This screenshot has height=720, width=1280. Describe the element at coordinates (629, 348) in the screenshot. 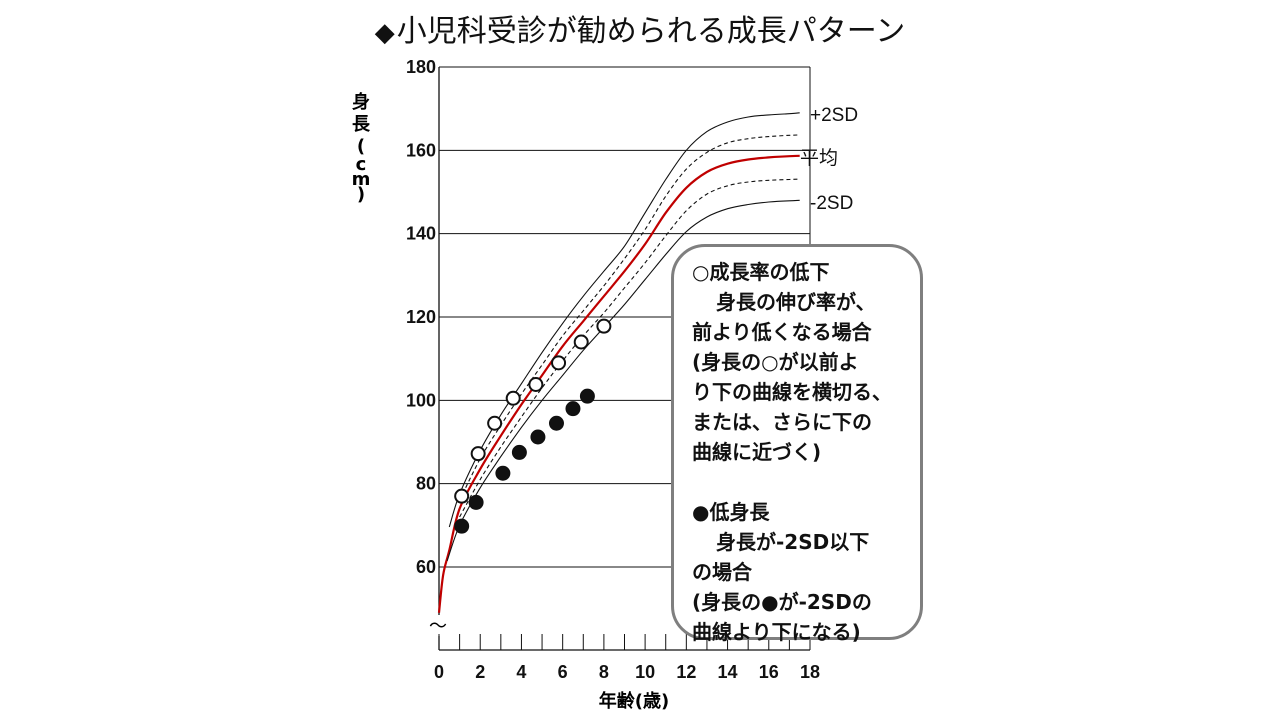

I see `curve-minus-1sd` at that location.